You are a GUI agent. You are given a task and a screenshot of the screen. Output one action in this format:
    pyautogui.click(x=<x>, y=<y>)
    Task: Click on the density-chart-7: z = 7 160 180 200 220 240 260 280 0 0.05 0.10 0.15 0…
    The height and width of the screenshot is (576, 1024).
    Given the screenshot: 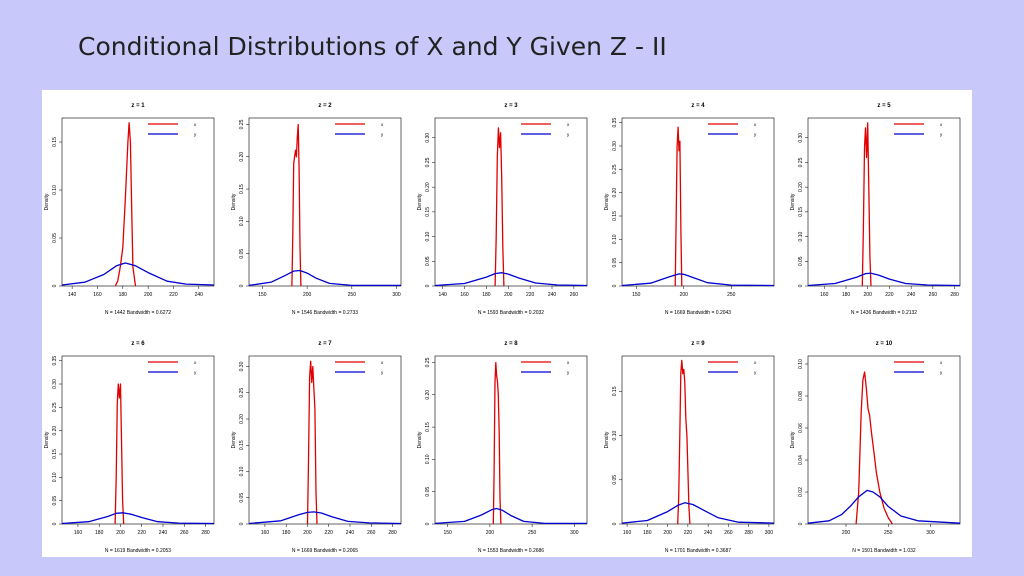 What is the action you would take?
    pyautogui.click(x=316, y=447)
    